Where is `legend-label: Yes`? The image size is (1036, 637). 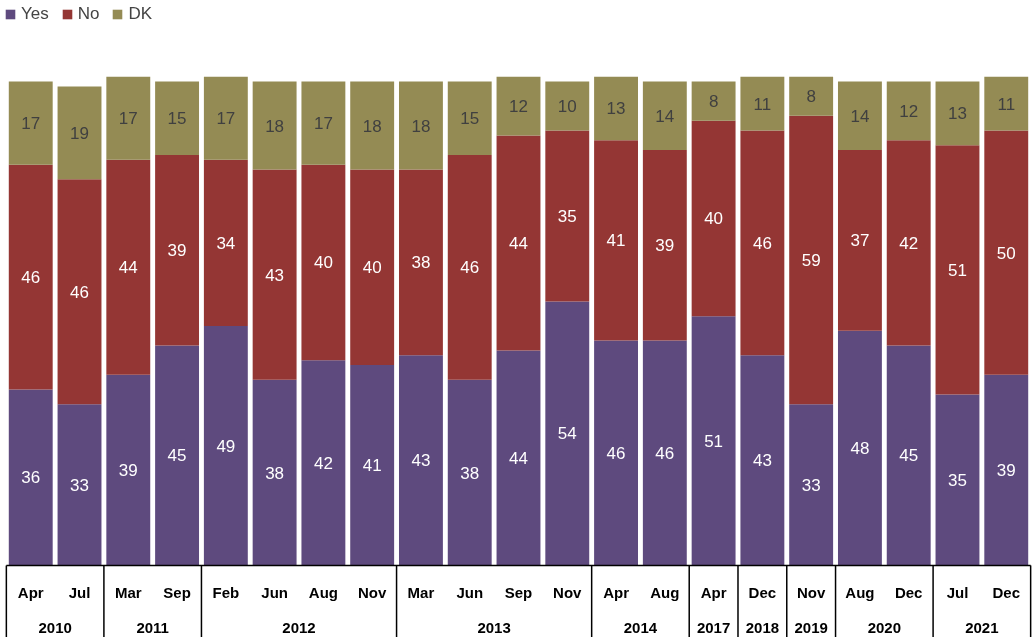 legend-label: Yes is located at coordinates (35, 14).